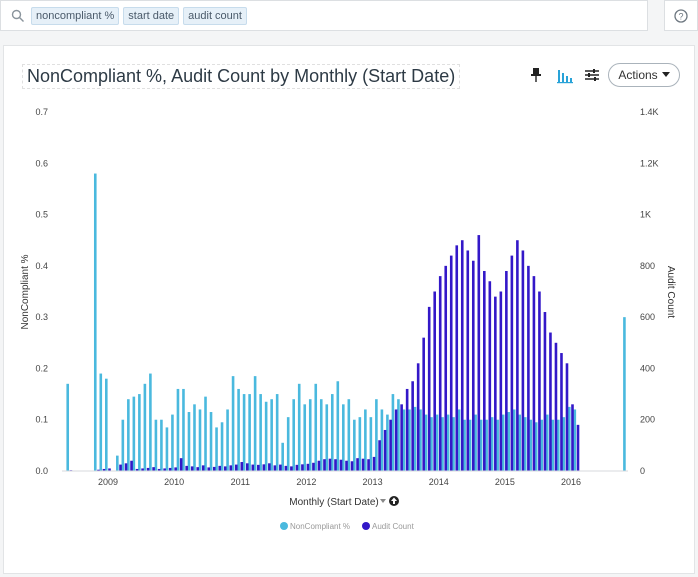  I want to click on pin-icon, so click(536, 75).